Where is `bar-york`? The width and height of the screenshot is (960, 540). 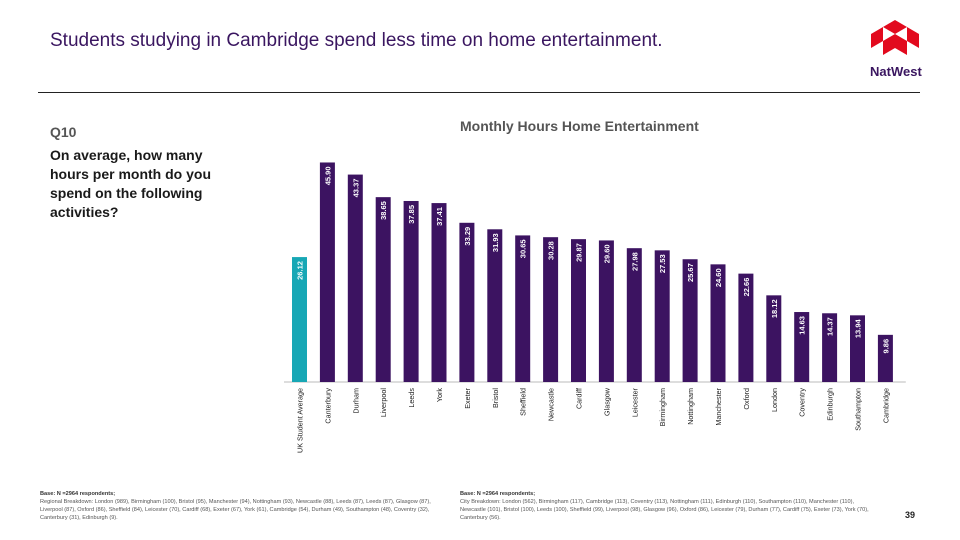 bar-york is located at coordinates (439, 292).